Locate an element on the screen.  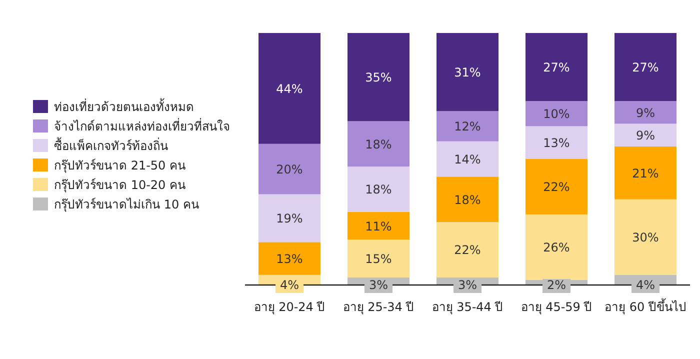
data-label: 11% is located at coordinates (378, 226).